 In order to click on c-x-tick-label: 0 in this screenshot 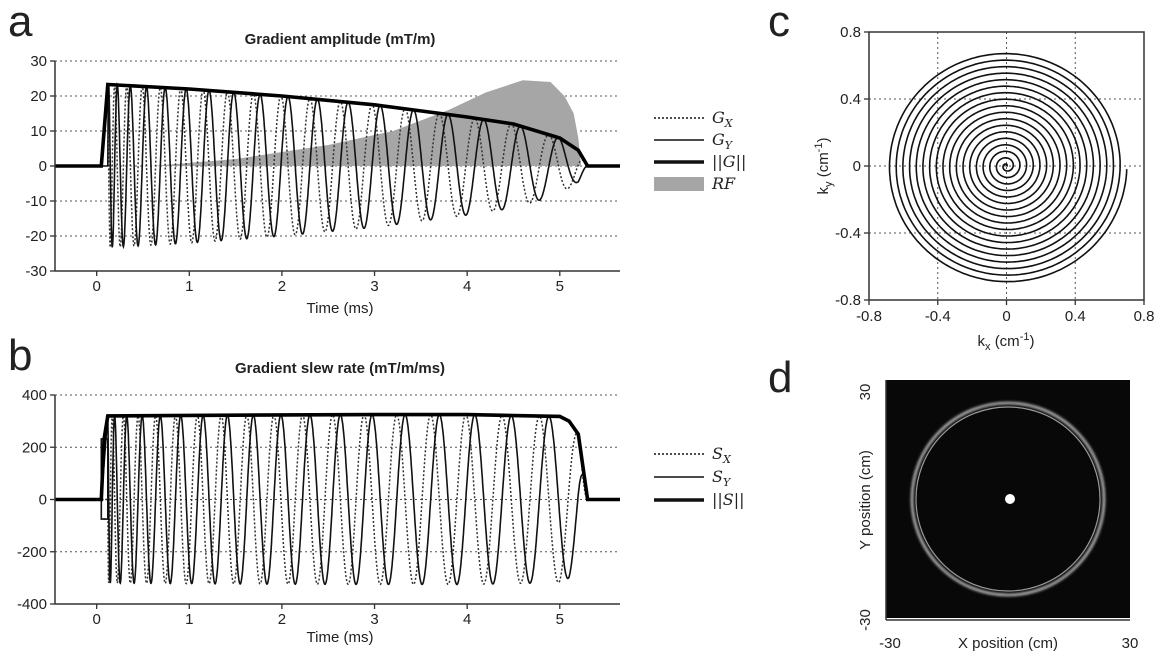, I will do `click(1006, 316)`.